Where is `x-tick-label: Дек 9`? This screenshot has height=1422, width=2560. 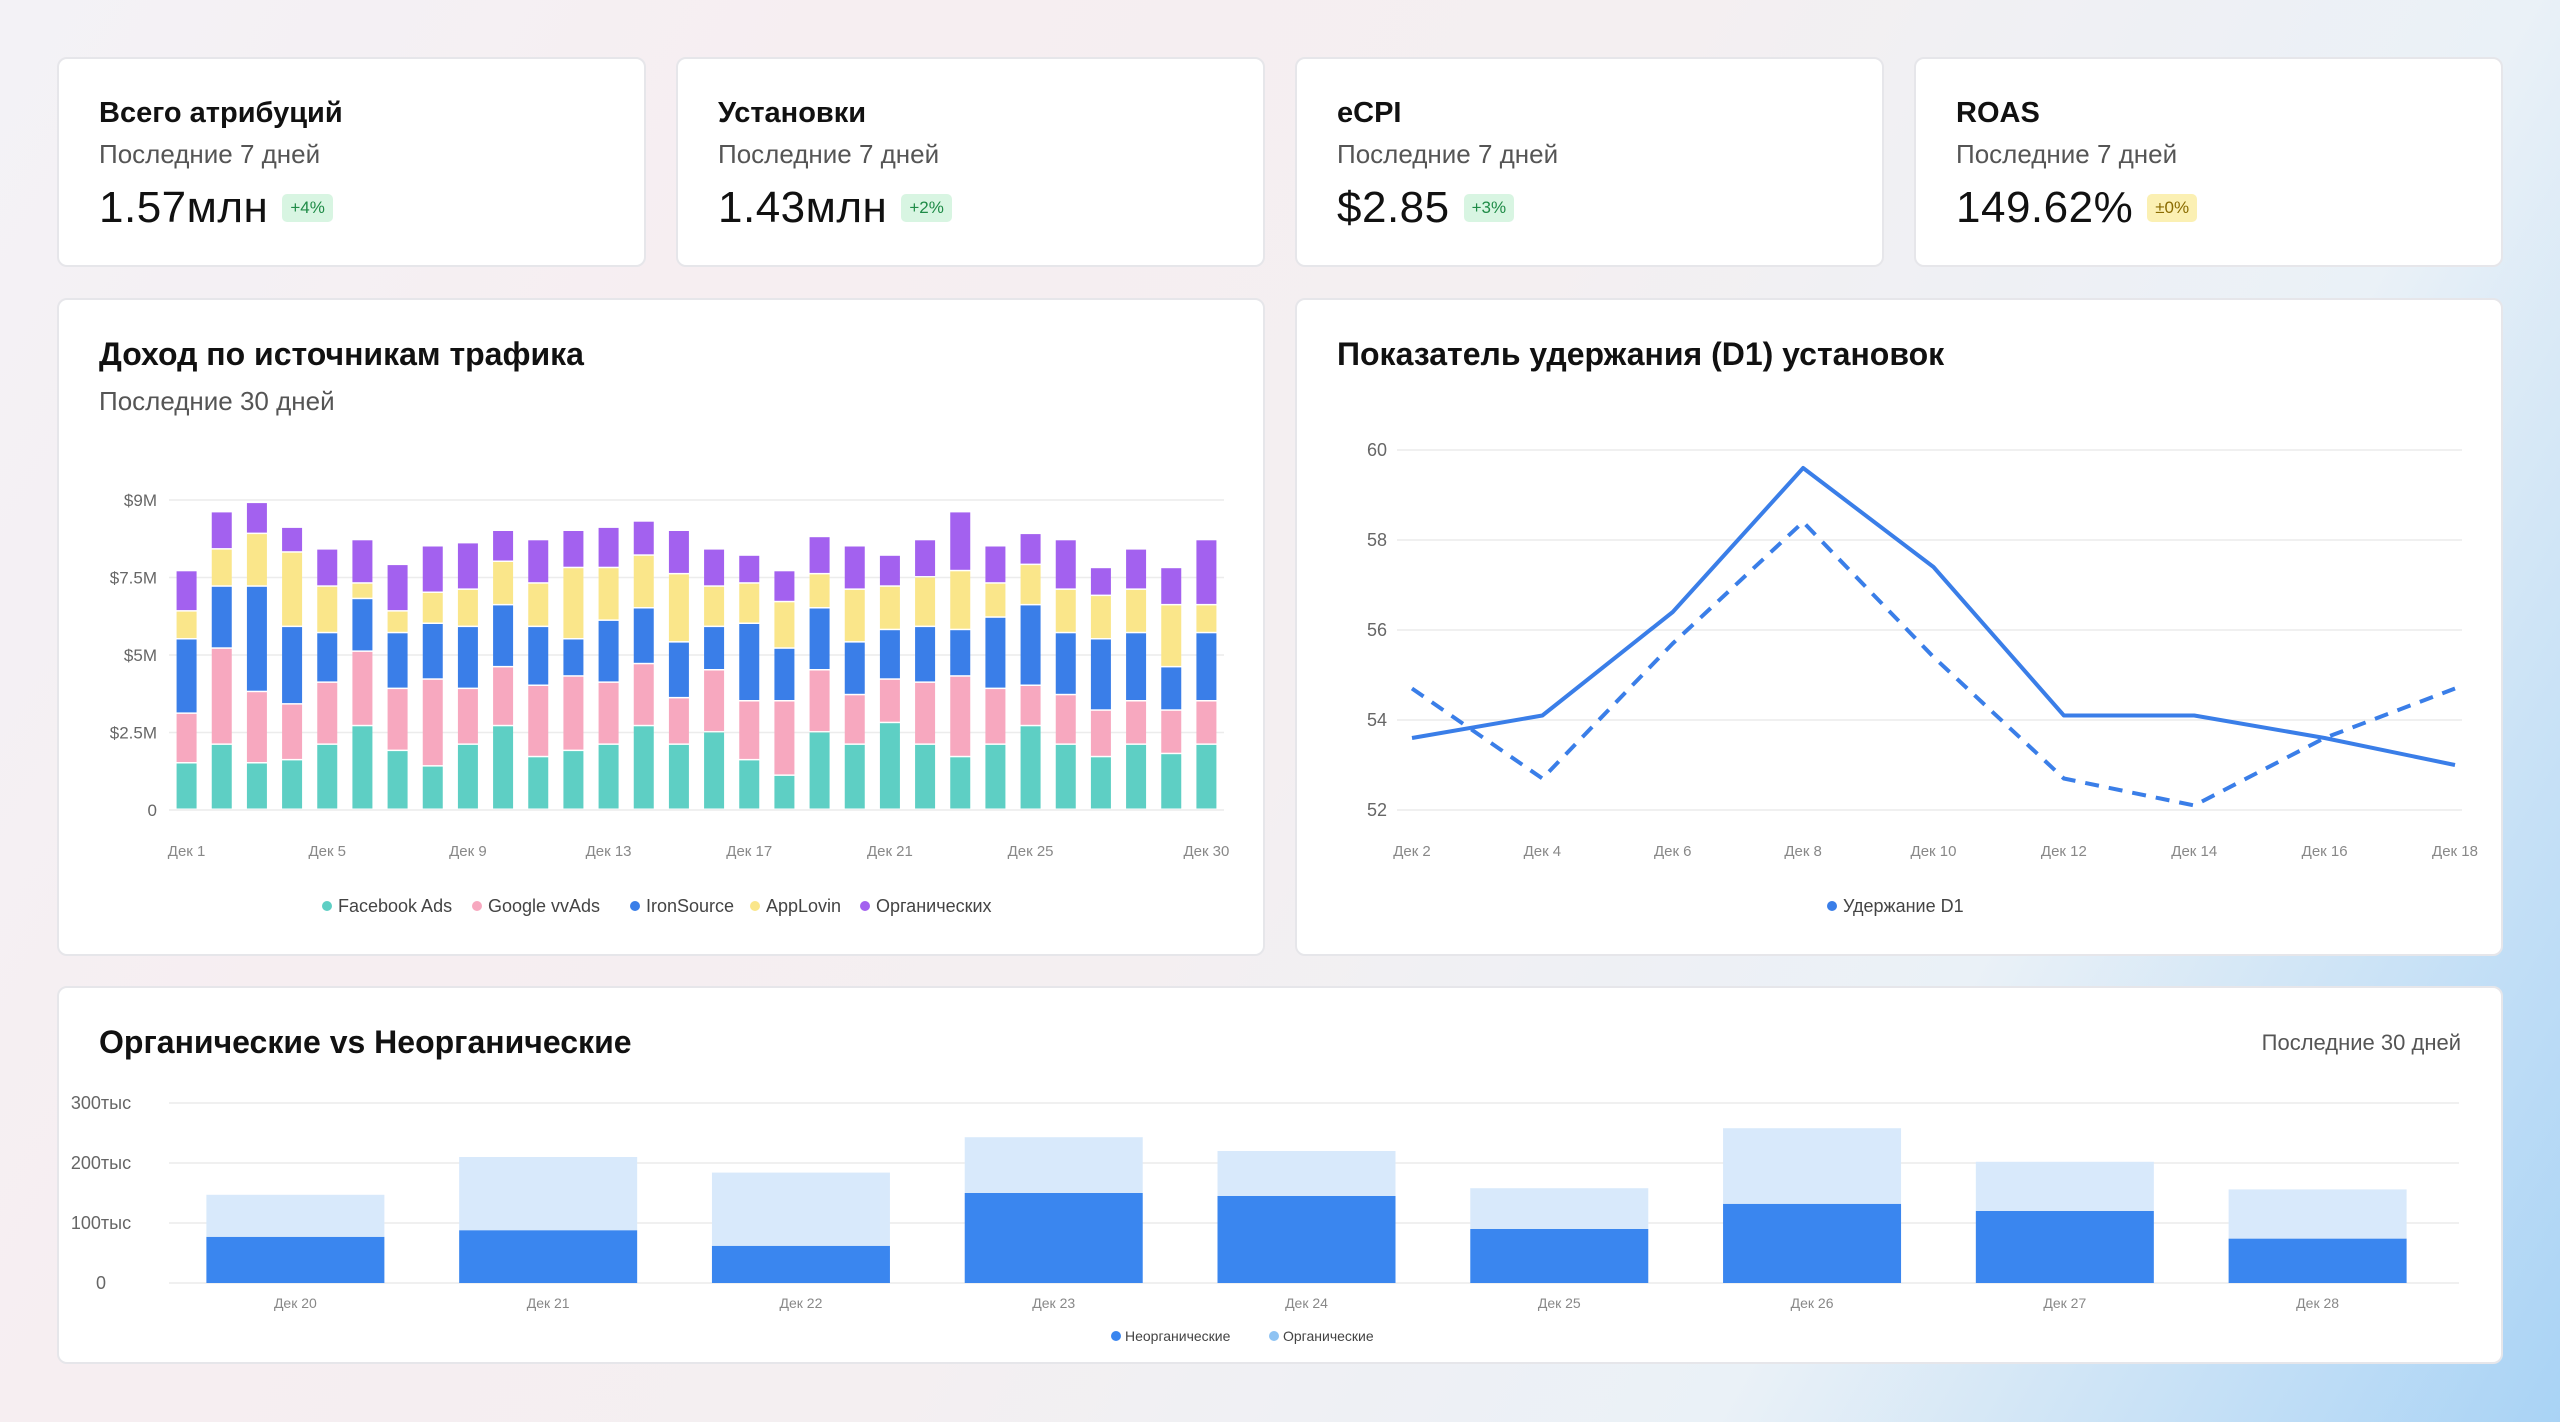 x-tick-label: Дек 9 is located at coordinates (468, 851).